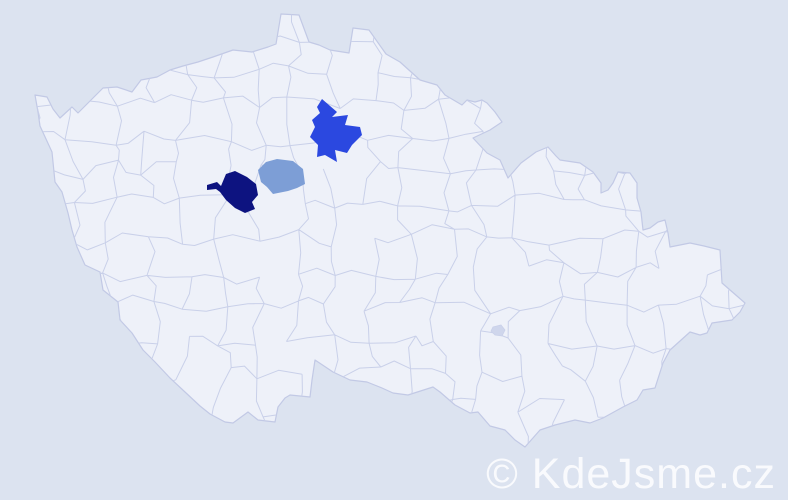 This screenshot has width=788, height=500. I want to click on watermark: © KdeJsme.cz, so click(631, 474).